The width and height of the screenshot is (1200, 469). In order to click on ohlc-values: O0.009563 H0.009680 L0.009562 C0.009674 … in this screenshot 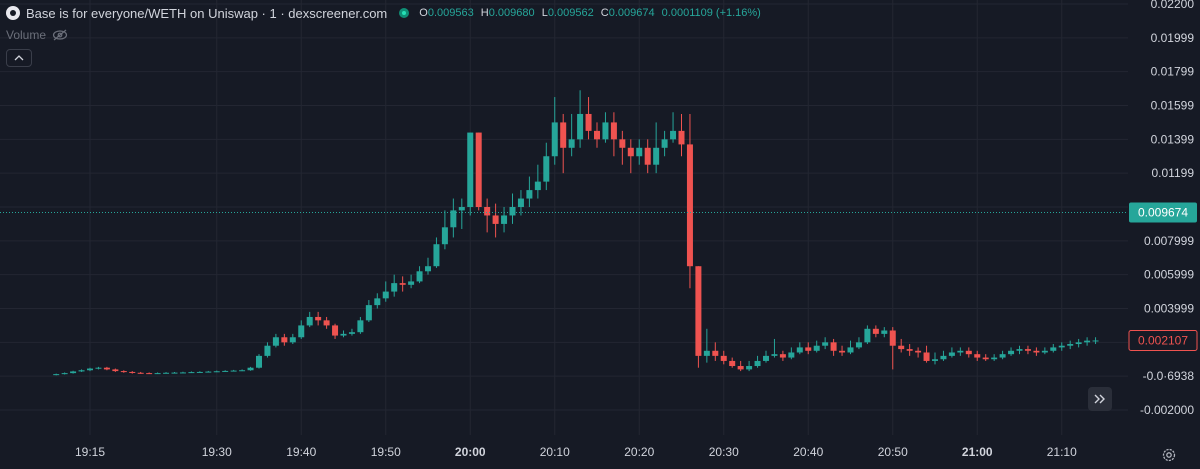, I will do `click(590, 13)`.